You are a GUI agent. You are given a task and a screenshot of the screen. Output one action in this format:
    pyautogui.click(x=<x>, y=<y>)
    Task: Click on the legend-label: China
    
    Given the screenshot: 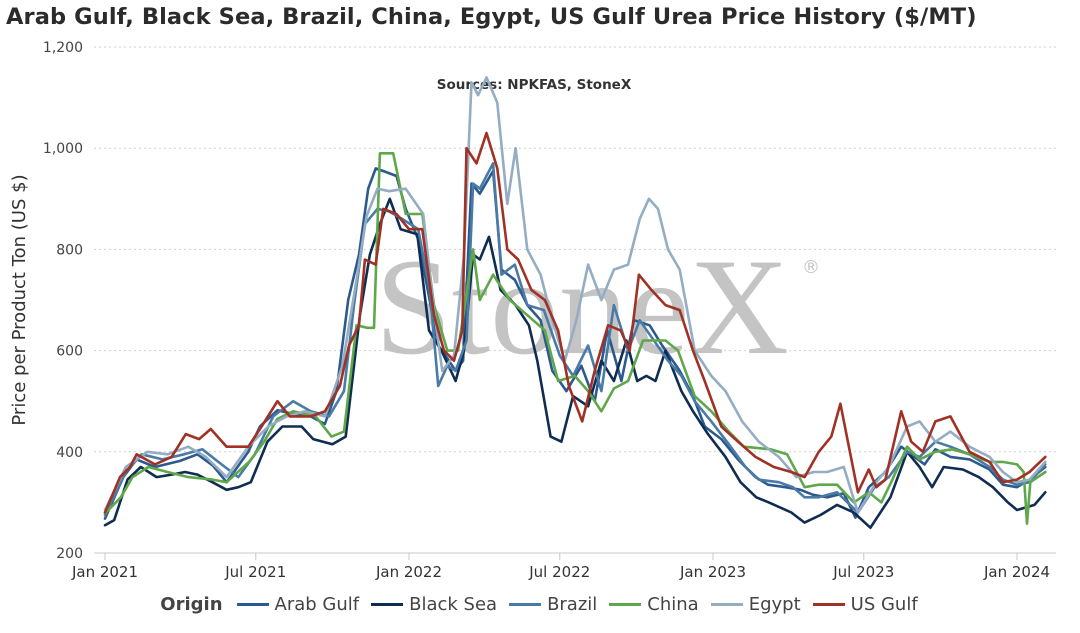 What is the action you would take?
    pyautogui.click(x=673, y=604)
    